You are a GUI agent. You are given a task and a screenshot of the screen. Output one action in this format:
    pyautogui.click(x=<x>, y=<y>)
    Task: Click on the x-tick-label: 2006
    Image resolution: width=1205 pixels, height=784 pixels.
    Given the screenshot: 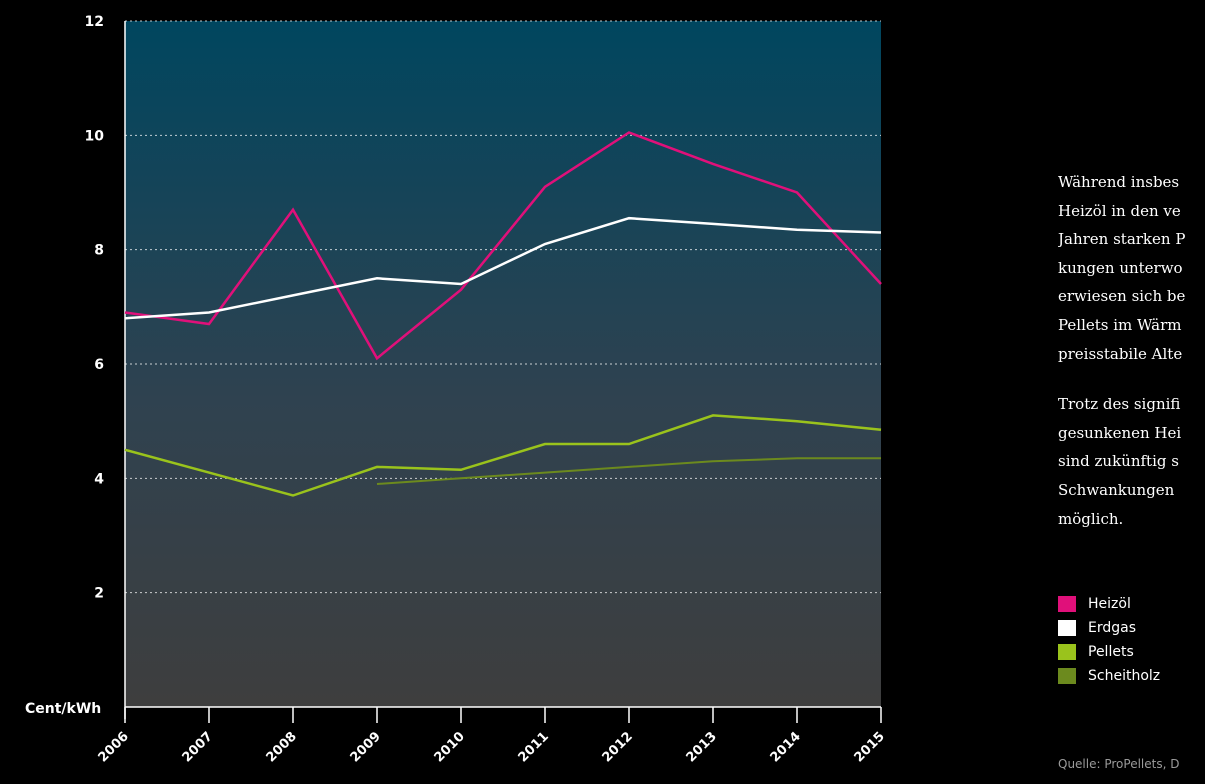 What is the action you would take?
    pyautogui.click(x=114, y=747)
    